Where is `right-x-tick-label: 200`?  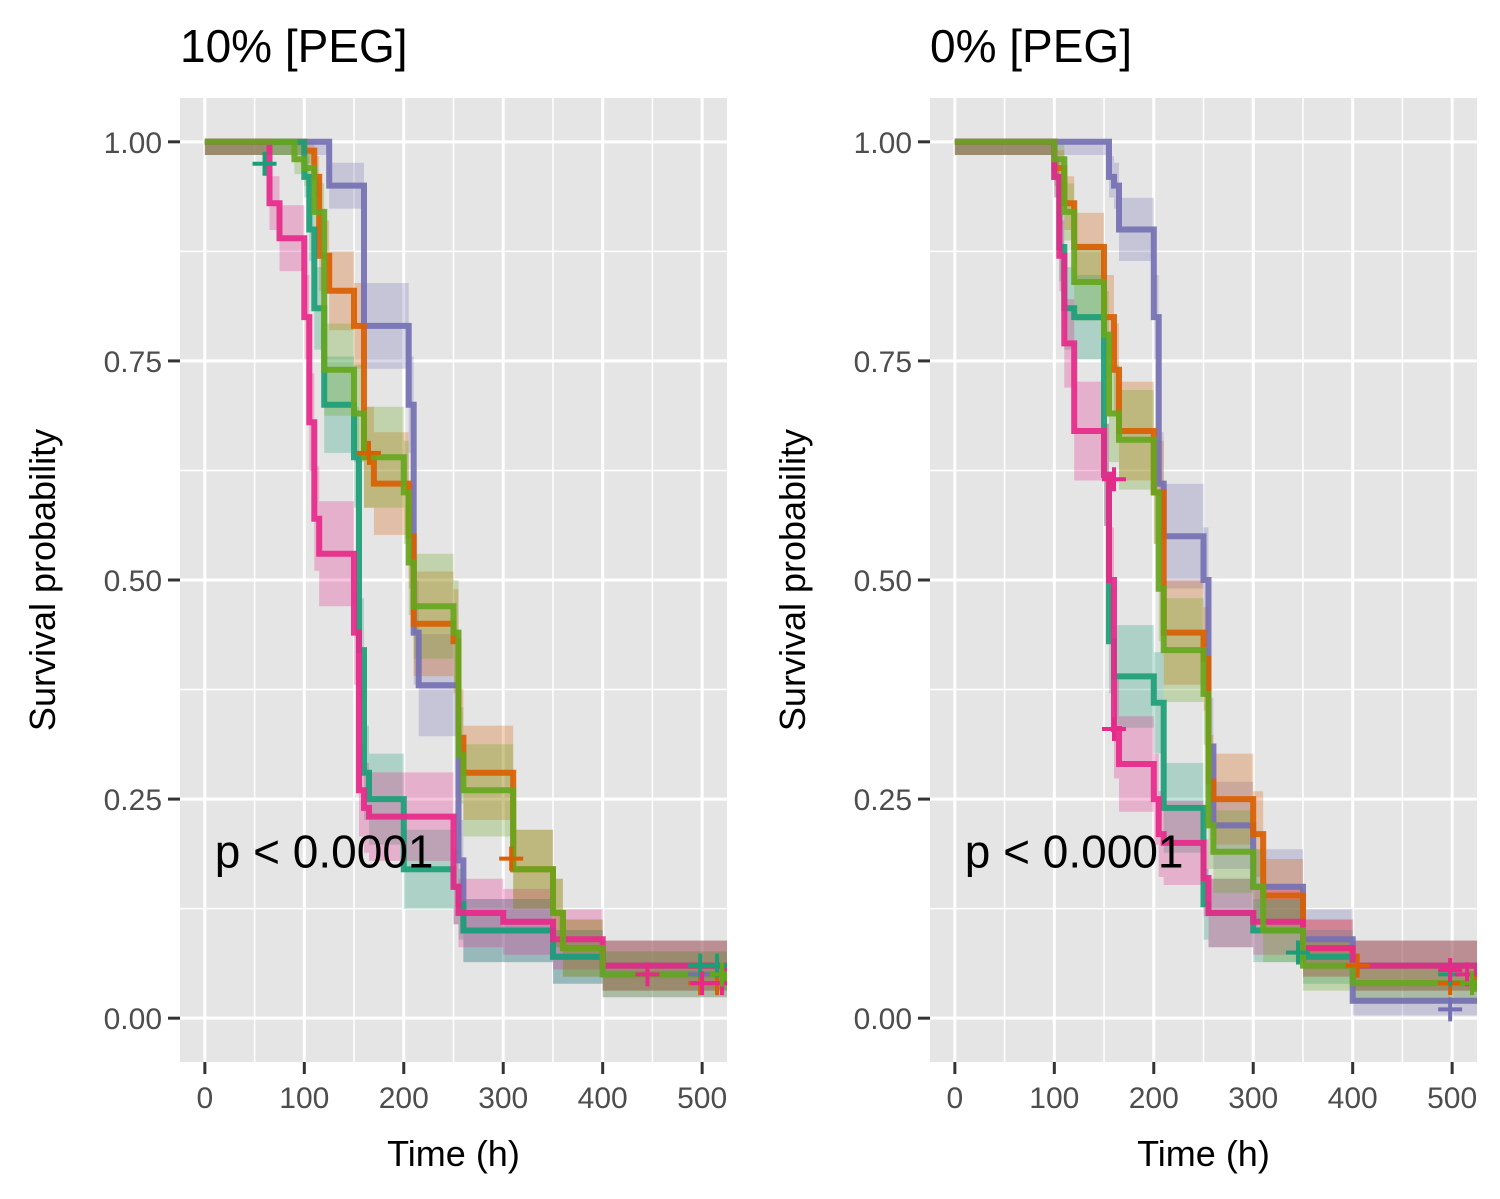 right-x-tick-label: 200 is located at coordinates (1154, 1098).